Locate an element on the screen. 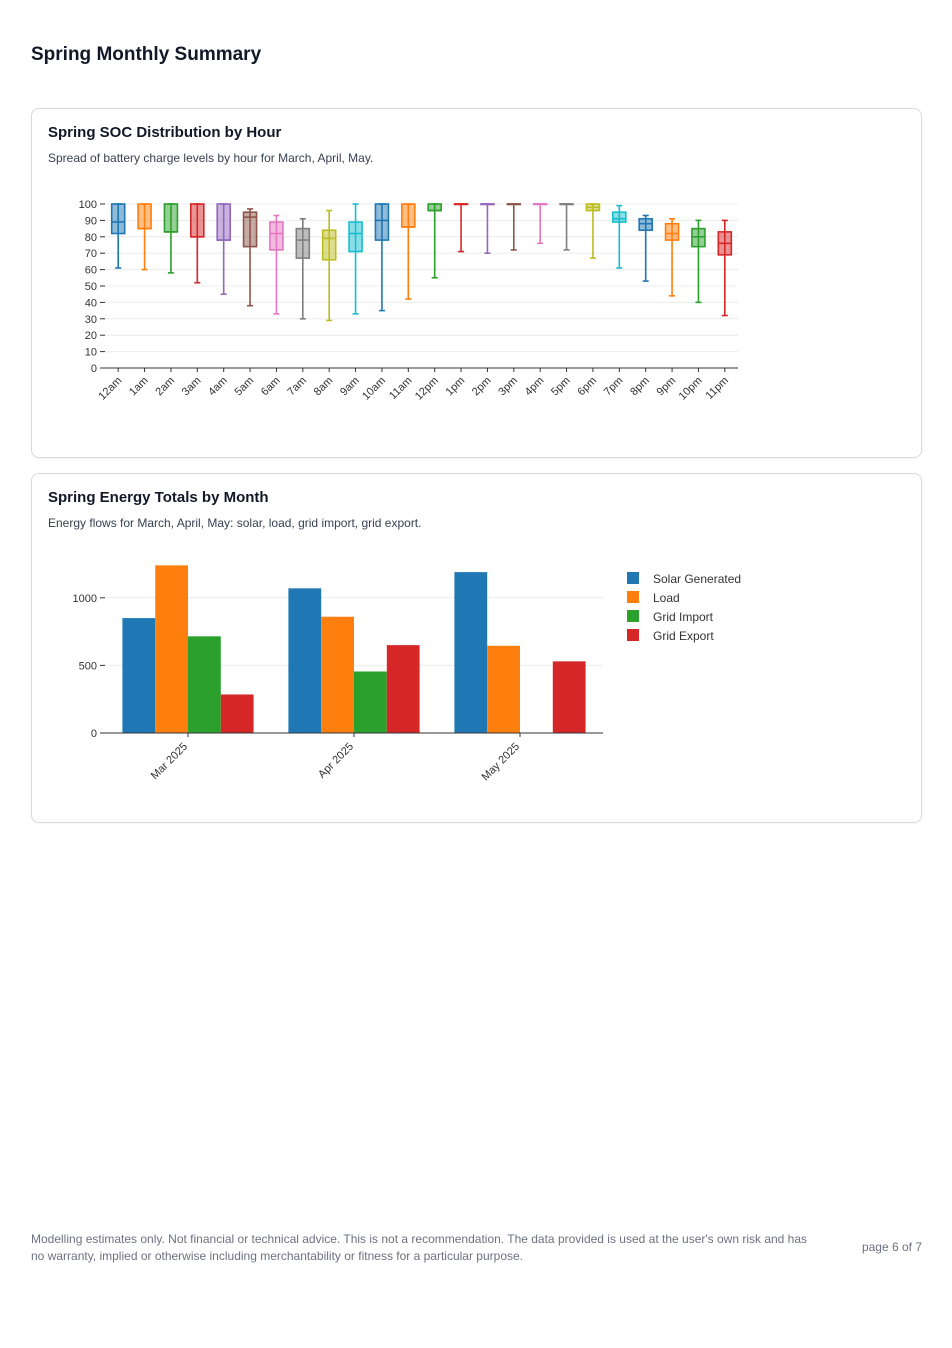  x-tick-label: Apr 2025 is located at coordinates (336, 761).